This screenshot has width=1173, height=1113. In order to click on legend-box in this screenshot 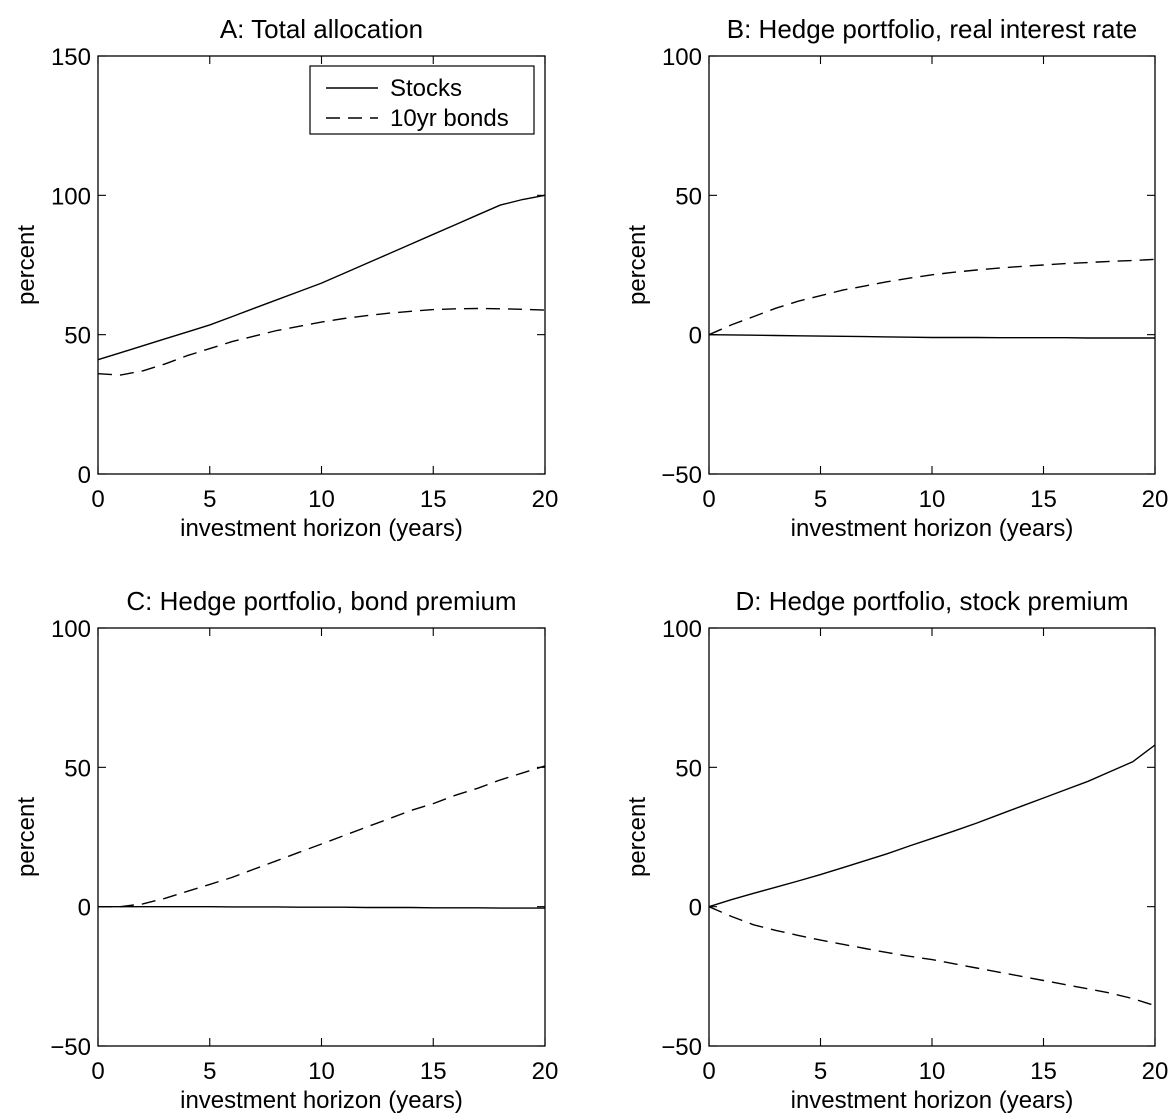, I will do `click(422, 100)`.